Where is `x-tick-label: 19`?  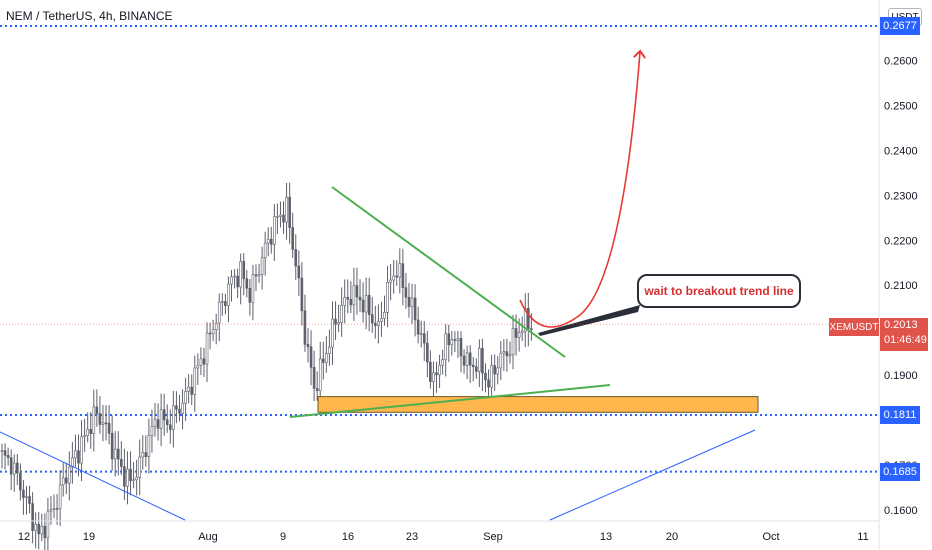
x-tick-label: 19 is located at coordinates (89, 537).